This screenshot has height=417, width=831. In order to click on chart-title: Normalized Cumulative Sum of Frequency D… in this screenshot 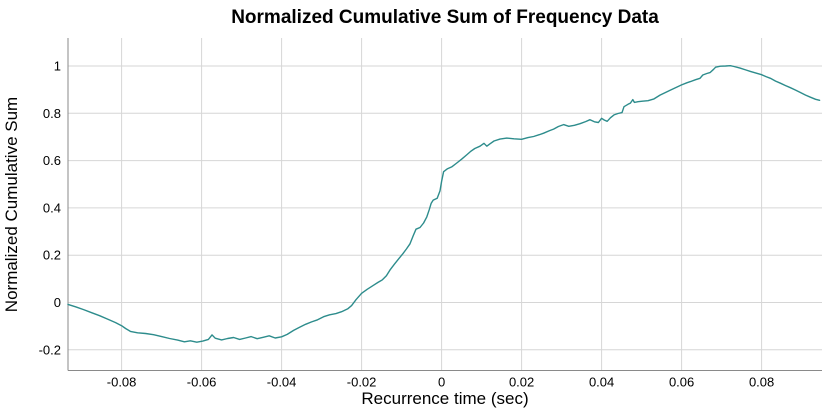, I will do `click(445, 17)`.